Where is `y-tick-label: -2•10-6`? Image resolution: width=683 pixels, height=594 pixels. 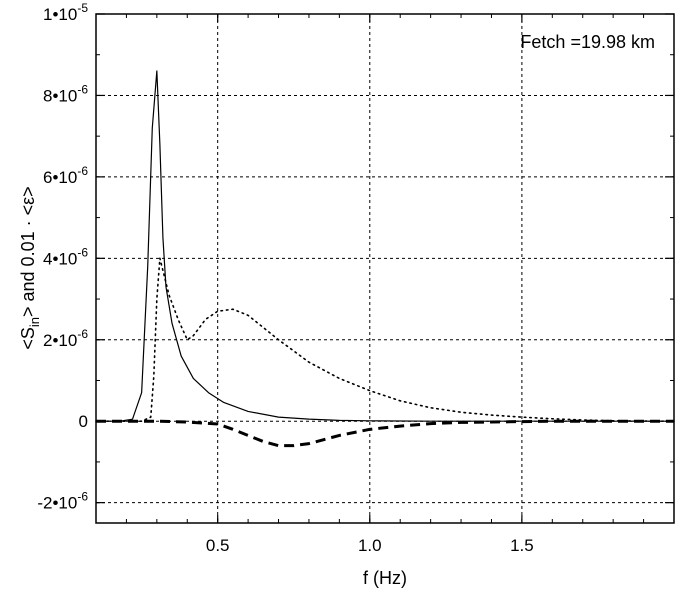 y-tick-label: -2•10-6 is located at coordinates (62, 501).